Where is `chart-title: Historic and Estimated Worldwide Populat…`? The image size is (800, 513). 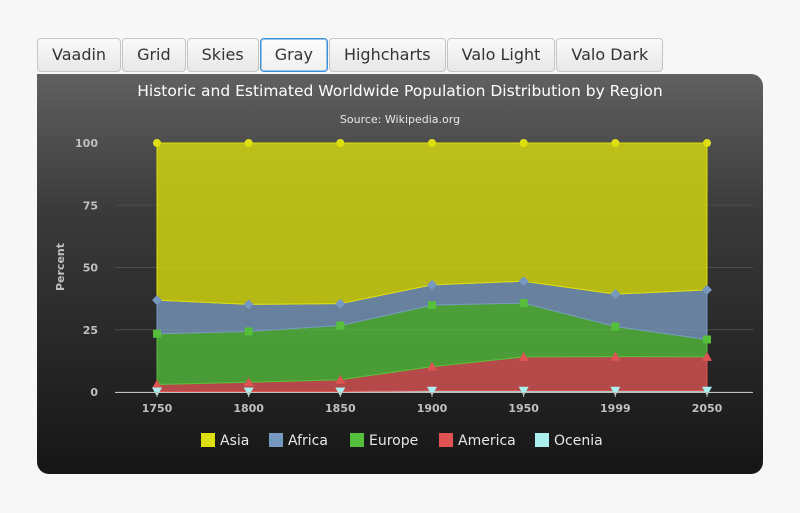
chart-title: Historic and Estimated Worldwide Populat… is located at coordinates (399, 91).